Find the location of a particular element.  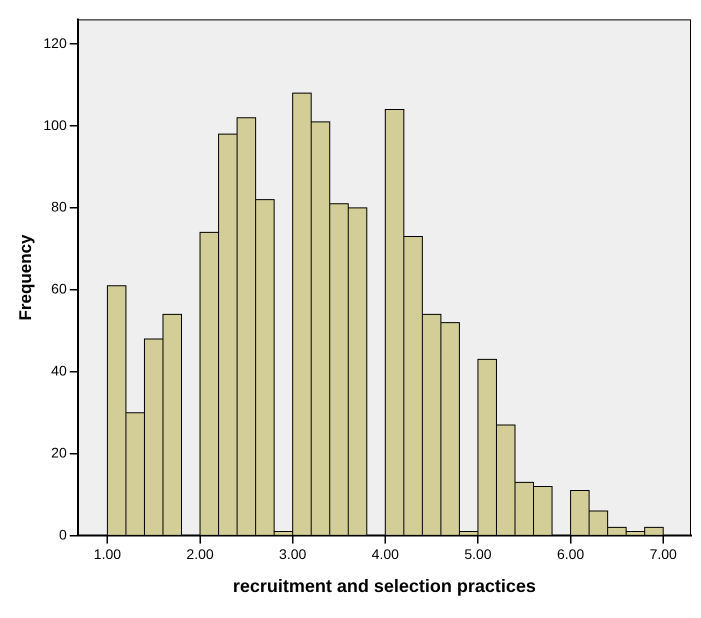

y-tick-label: 0 is located at coordinates (62, 534).